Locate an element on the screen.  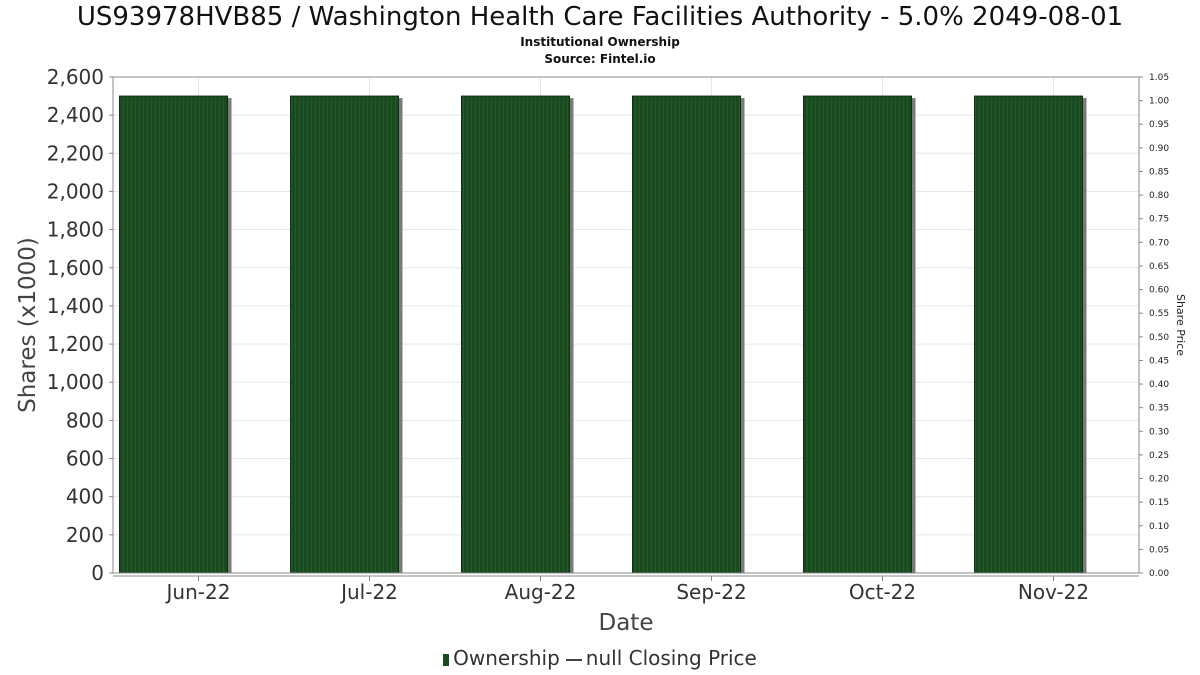
y-tick-label: 2,000 is located at coordinates (75, 191).